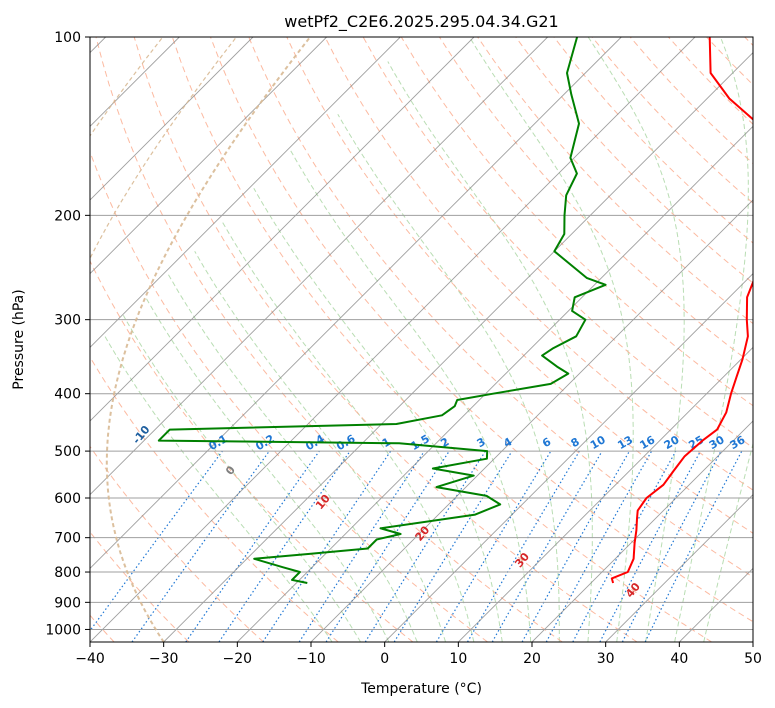  Describe the element at coordinates (67, 603) in the screenshot. I see `y-tick-label: 900` at that location.